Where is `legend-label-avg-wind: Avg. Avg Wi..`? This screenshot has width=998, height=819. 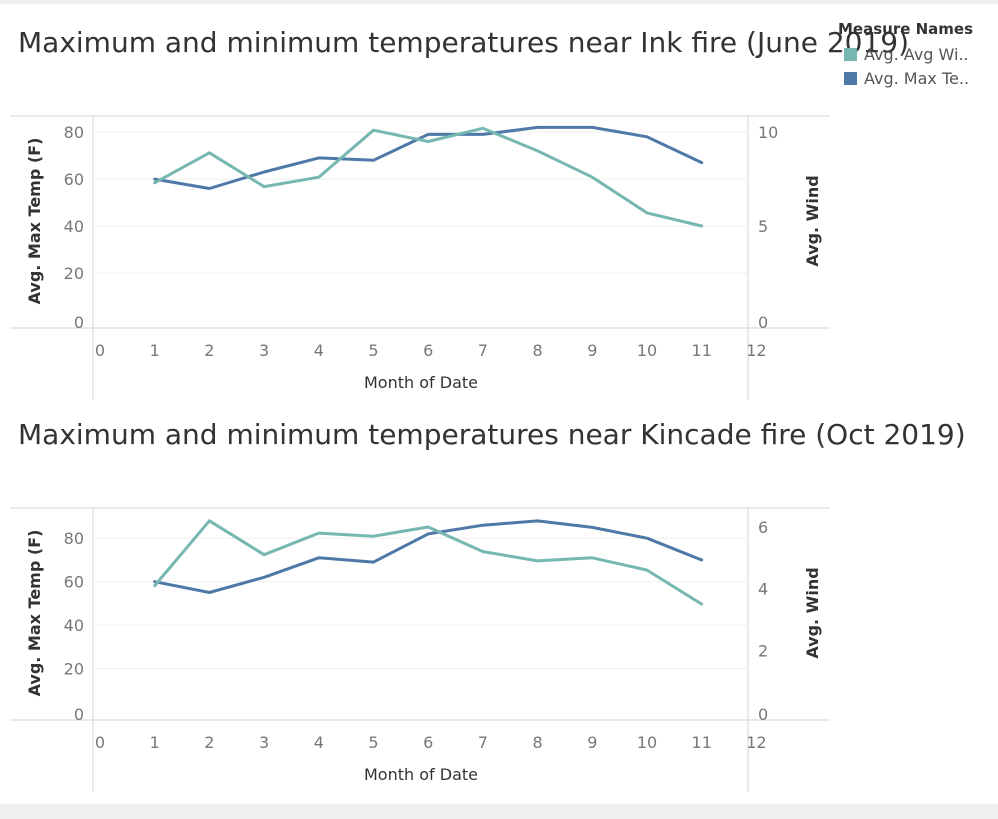 legend-label-avg-wind: Avg. Avg Wi.. is located at coordinates (916, 54).